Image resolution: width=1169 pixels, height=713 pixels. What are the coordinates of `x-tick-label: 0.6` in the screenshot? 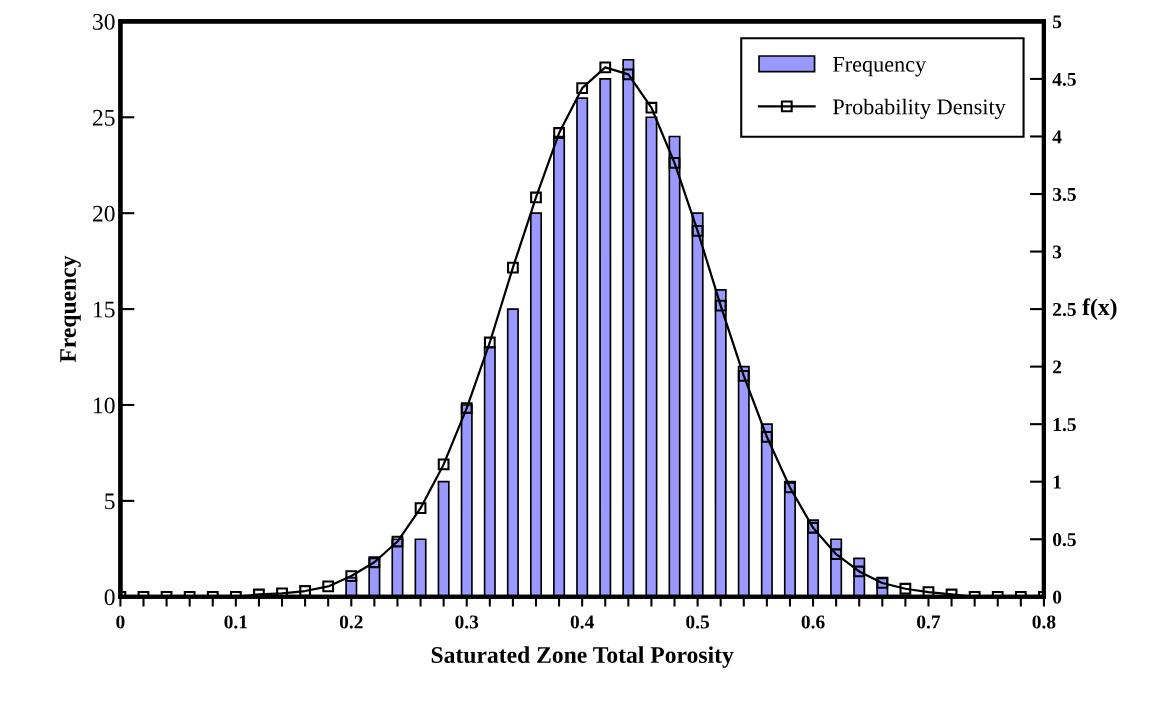 It's located at (813, 622).